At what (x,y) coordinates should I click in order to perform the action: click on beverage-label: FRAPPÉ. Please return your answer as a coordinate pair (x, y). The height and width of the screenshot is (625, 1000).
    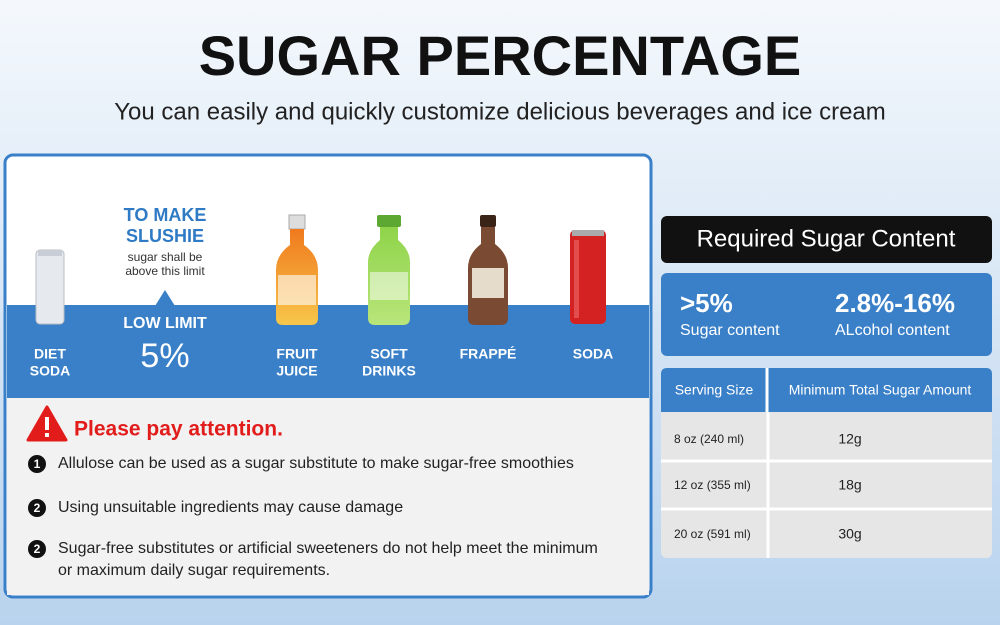
    Looking at the image, I should click on (488, 354).